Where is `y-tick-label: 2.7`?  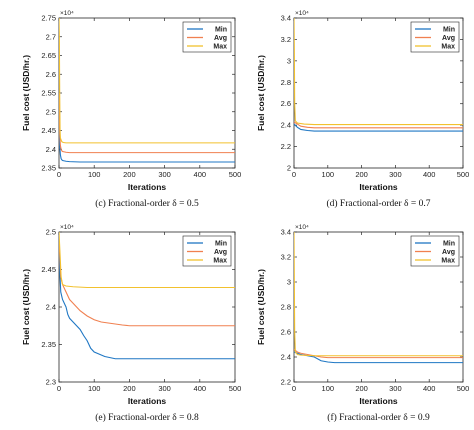 y-tick-label: 2.7 is located at coordinates (51, 36).